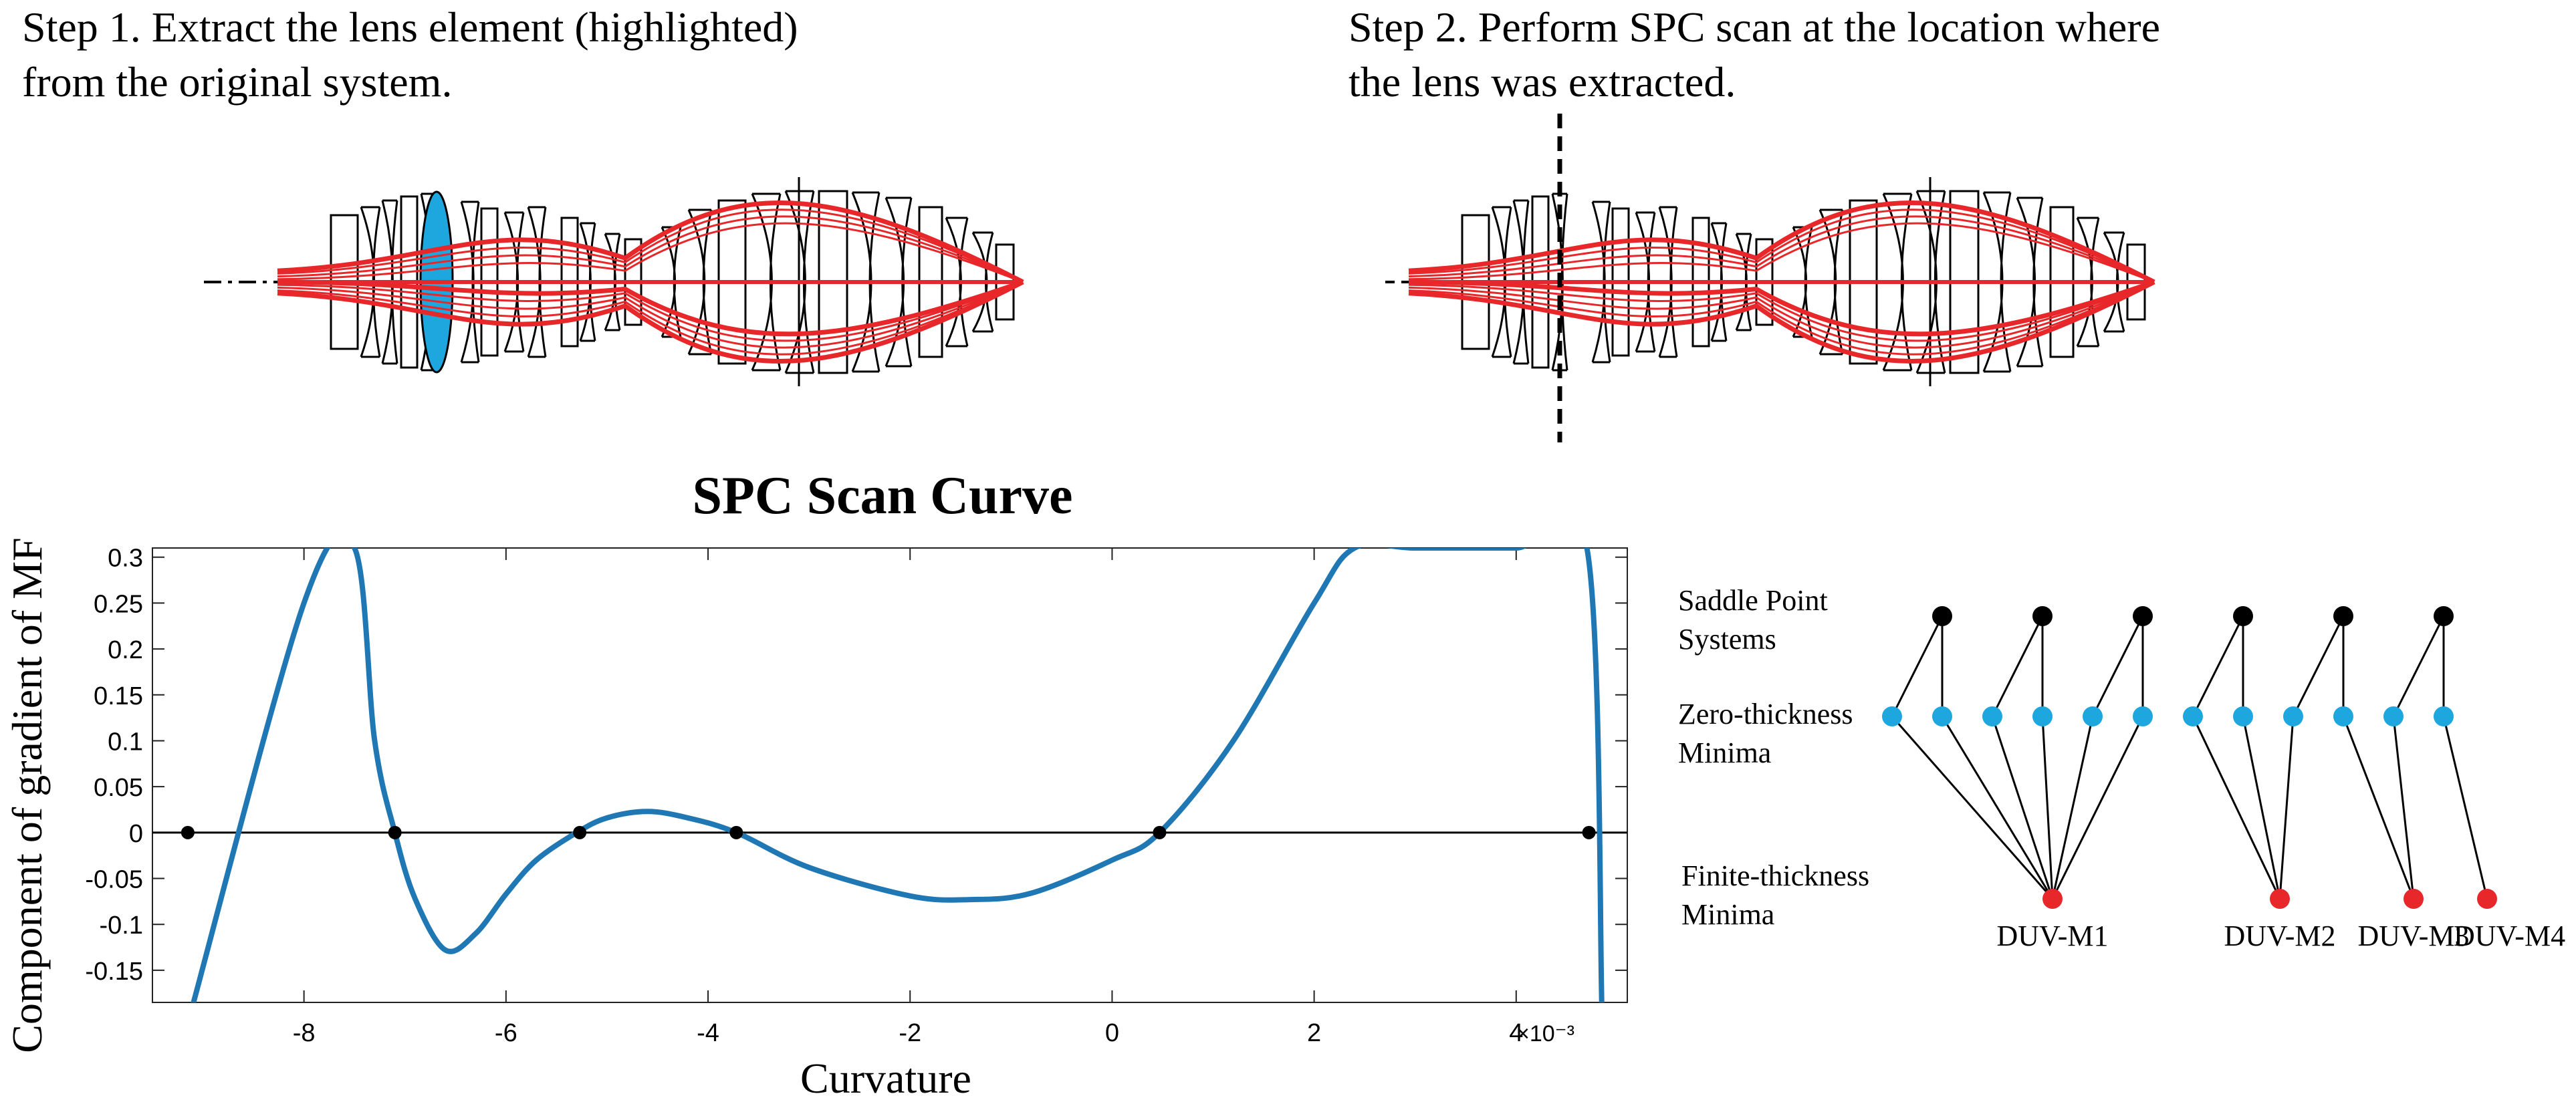 This screenshot has width=2576, height=1108. What do you see at coordinates (1112, 1033) in the screenshot?
I see `x-tick-label: 0` at bounding box center [1112, 1033].